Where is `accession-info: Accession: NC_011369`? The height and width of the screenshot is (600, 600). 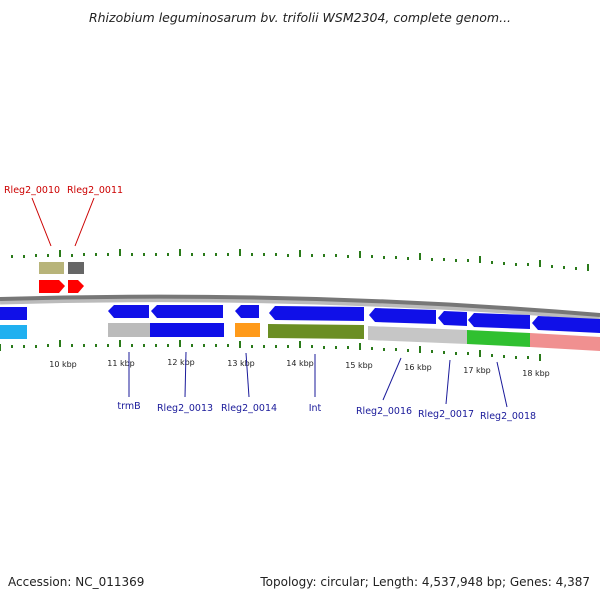
accession-info: Accession: NC_011369 is located at coordinates (76, 582).